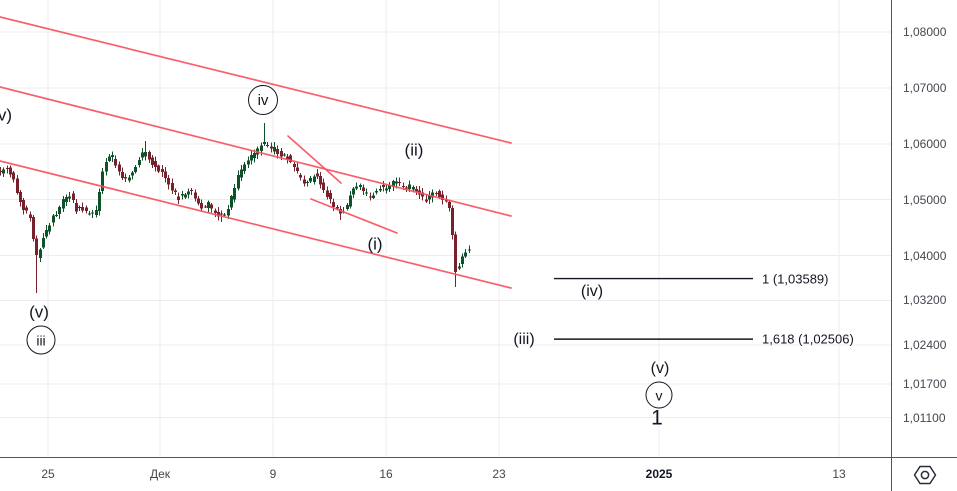  What do you see at coordinates (925, 384) in the screenshot?
I see `price-axis-label: 1,01700` at bounding box center [925, 384].